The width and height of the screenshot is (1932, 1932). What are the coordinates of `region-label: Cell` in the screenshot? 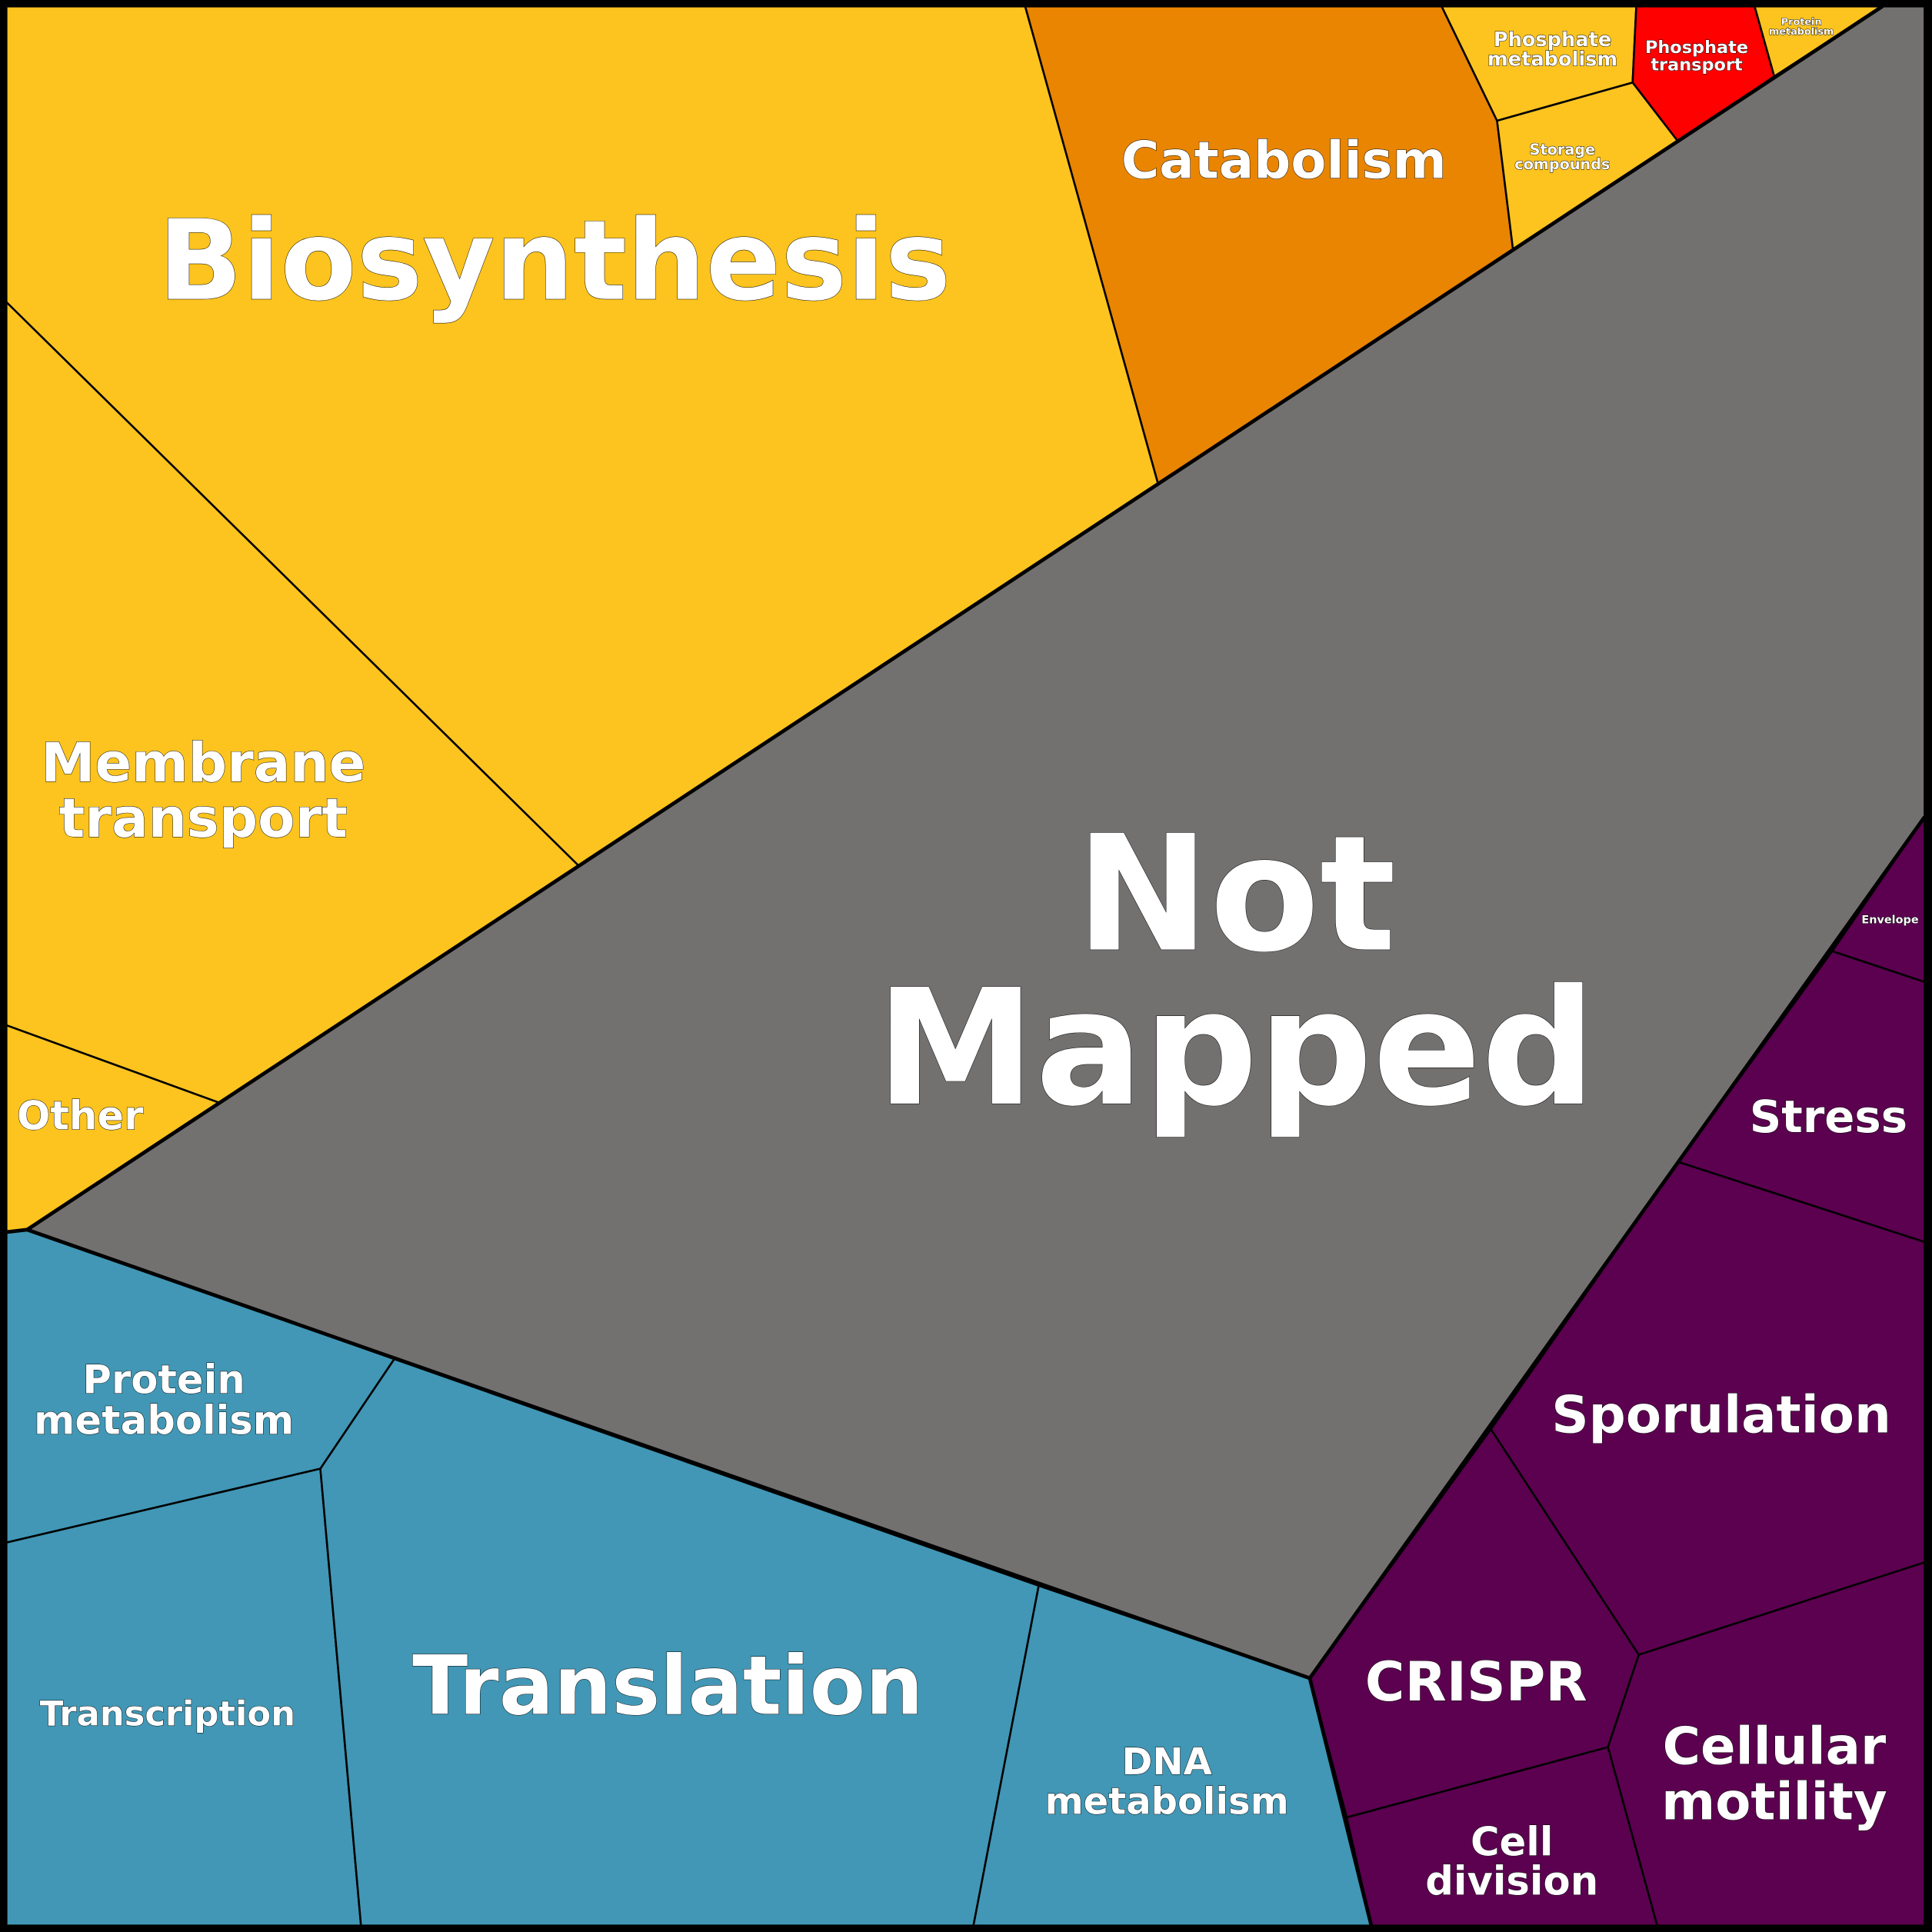 It's located at (1512, 1842).